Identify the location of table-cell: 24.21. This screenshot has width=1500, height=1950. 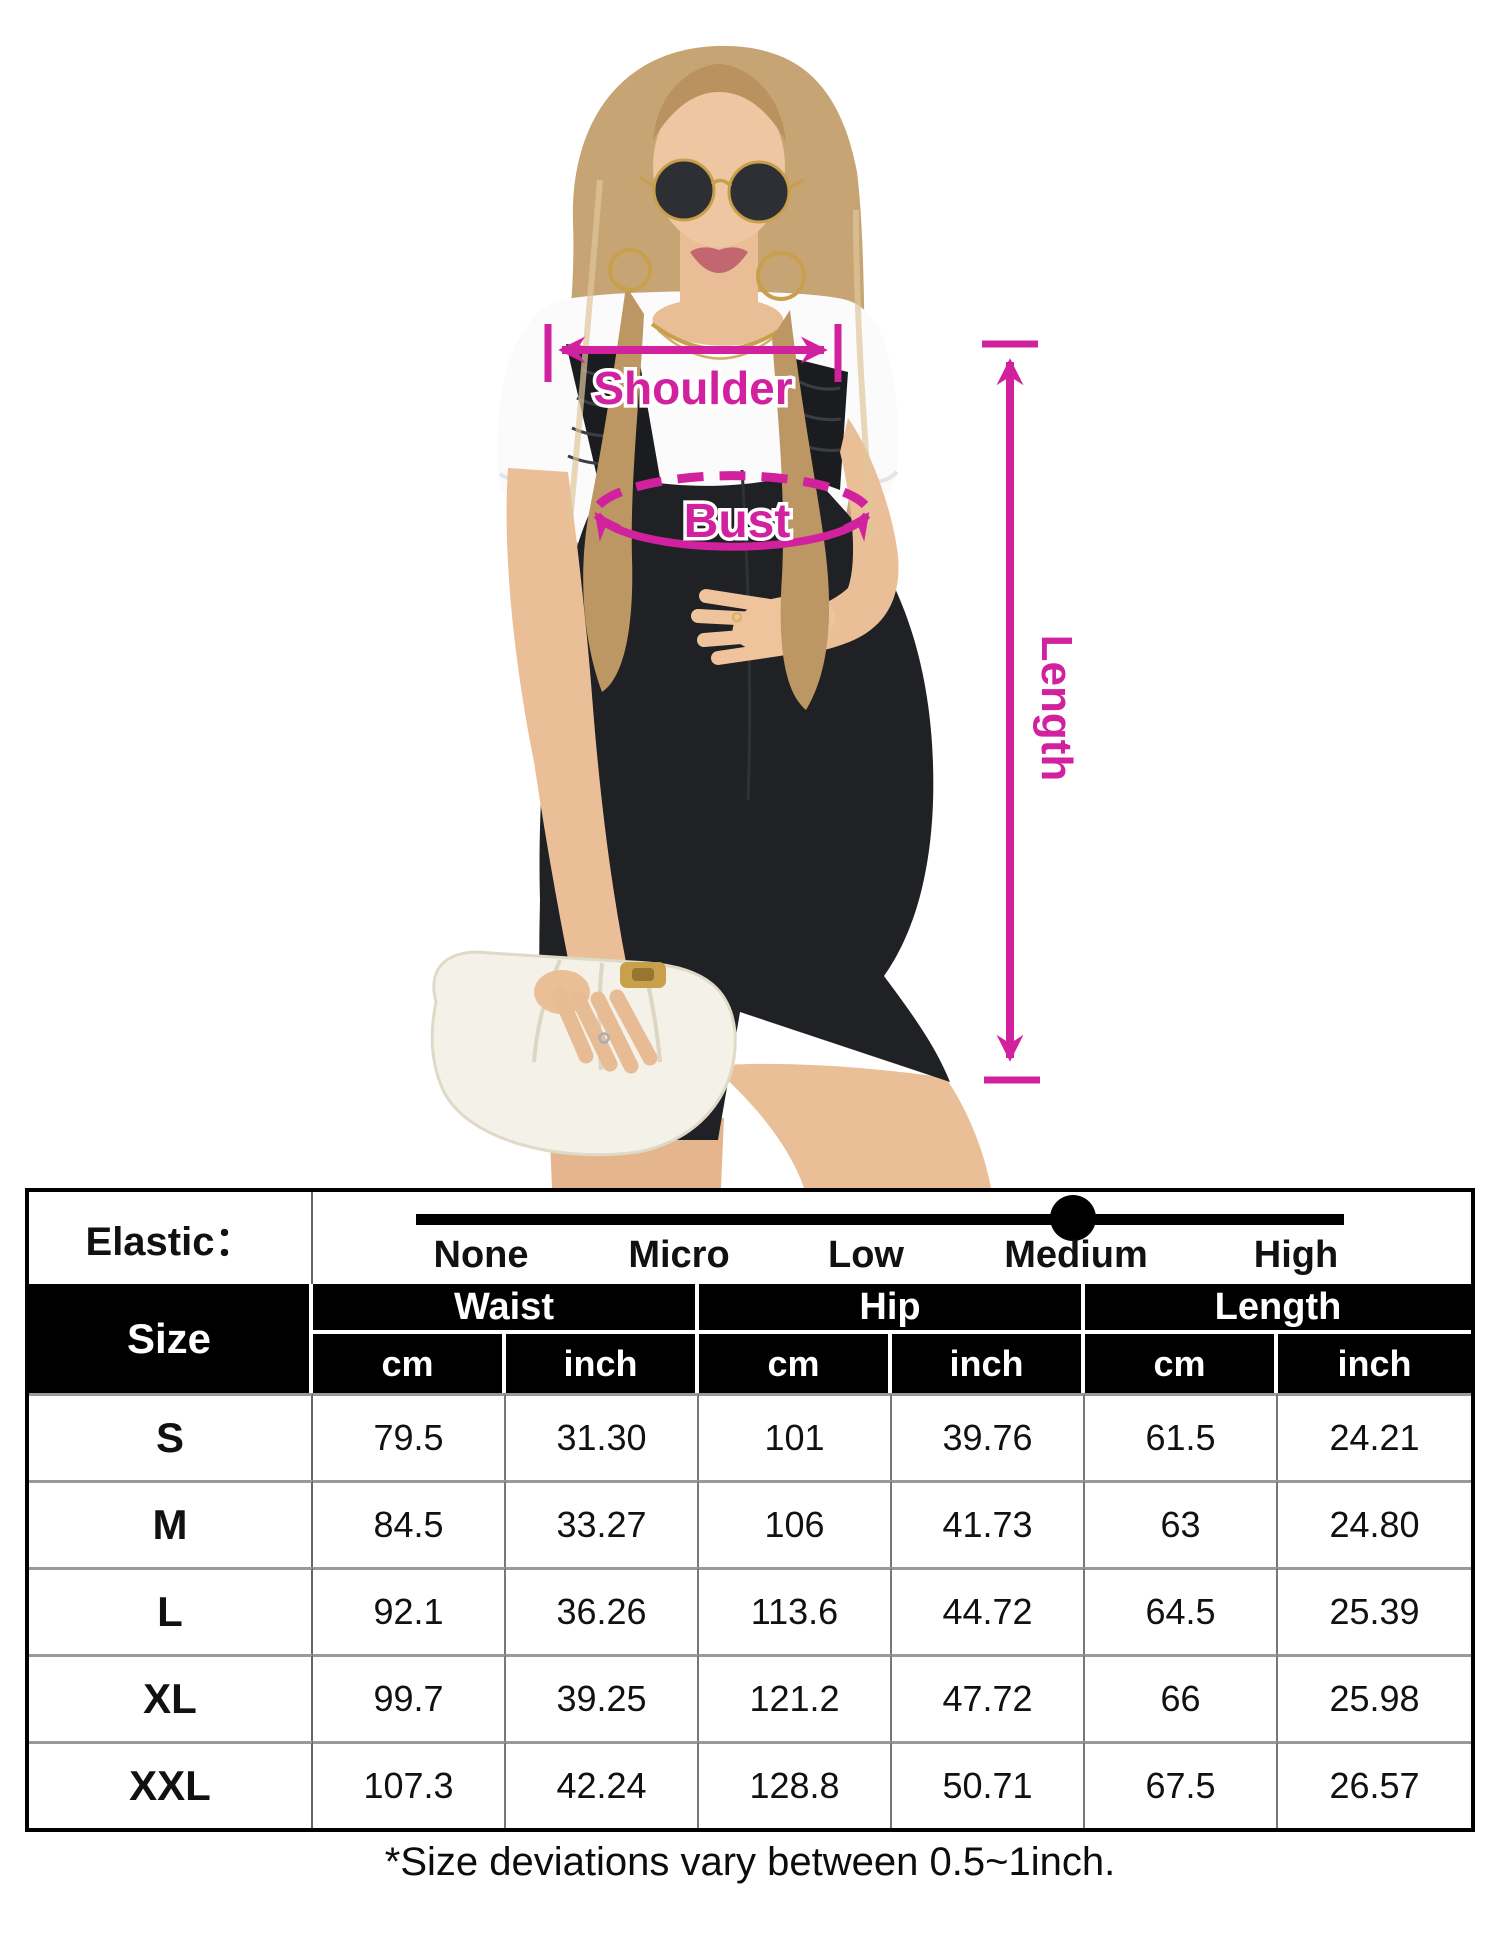
(1374, 1436).